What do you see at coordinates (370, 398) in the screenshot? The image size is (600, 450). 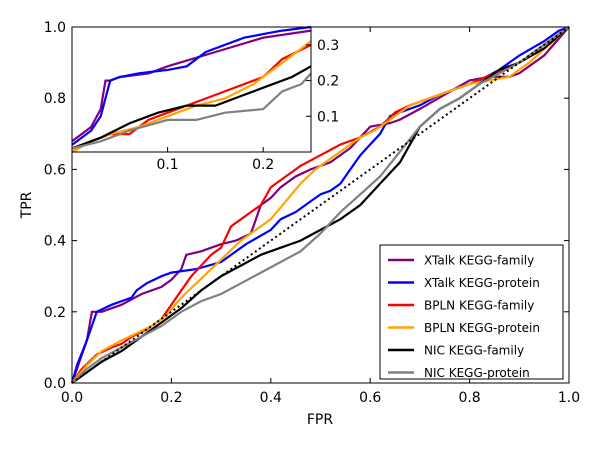 I see `x-tick-label: 0.6` at bounding box center [370, 398].